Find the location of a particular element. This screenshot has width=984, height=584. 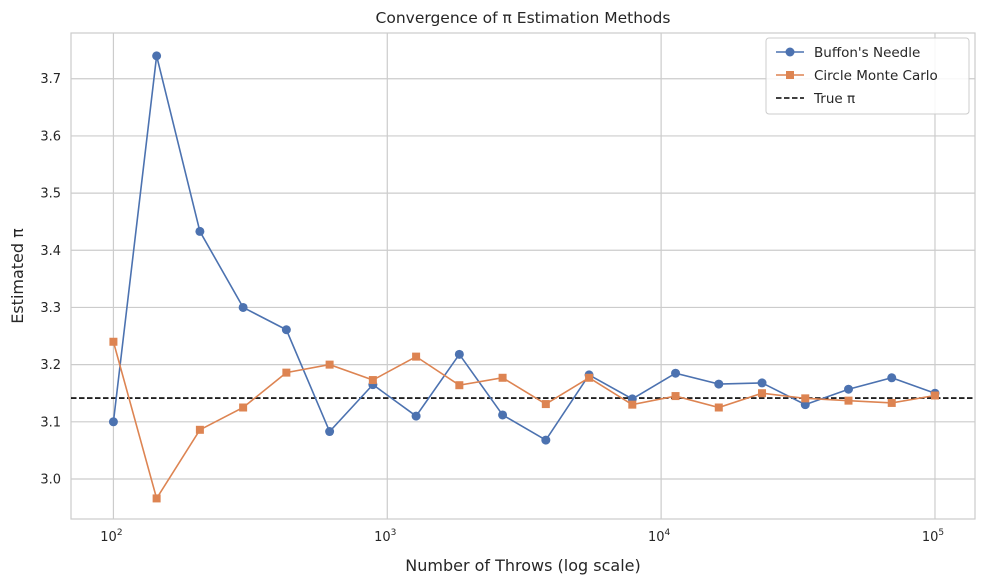

y-tick-label: 3.6 is located at coordinates (50, 136).